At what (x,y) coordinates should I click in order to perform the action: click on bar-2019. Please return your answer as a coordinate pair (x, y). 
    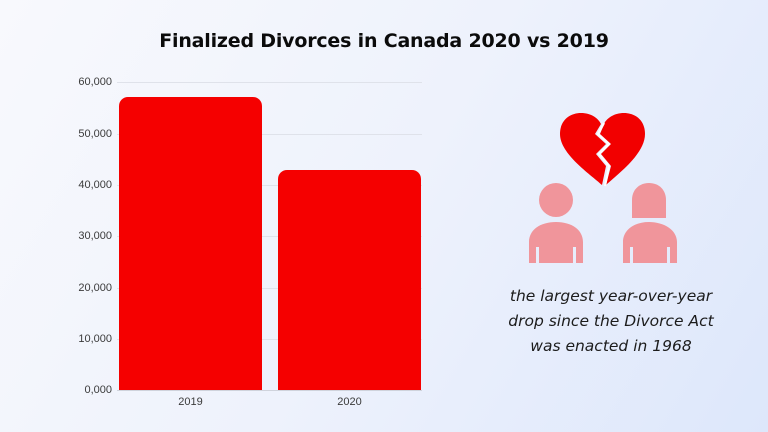
    Looking at the image, I should click on (190, 243).